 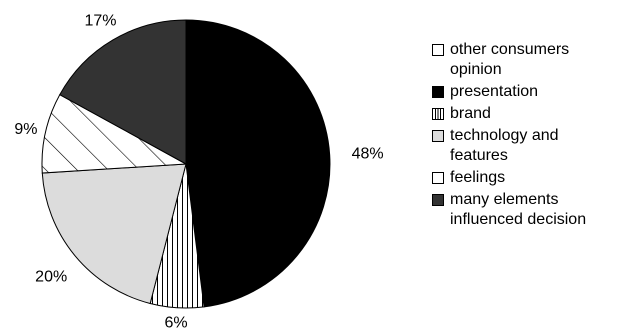 What do you see at coordinates (504, 135) in the screenshot?
I see `legend-label-line: technology and` at bounding box center [504, 135].